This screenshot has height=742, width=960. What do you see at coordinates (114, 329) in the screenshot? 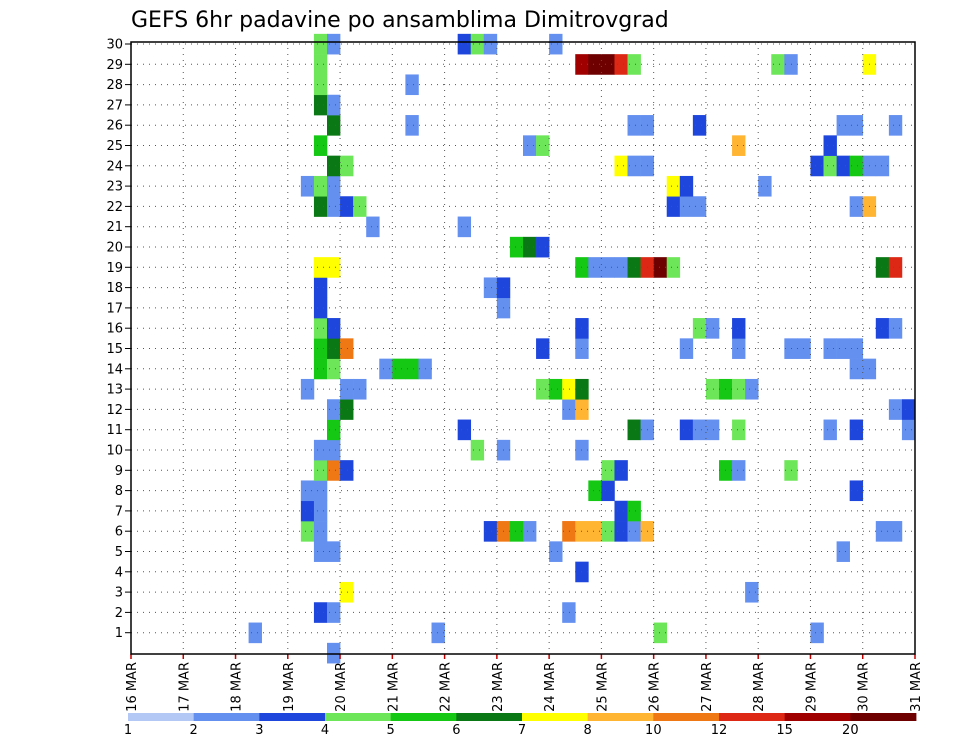
I see `y-tick-label: 16` at bounding box center [114, 329].